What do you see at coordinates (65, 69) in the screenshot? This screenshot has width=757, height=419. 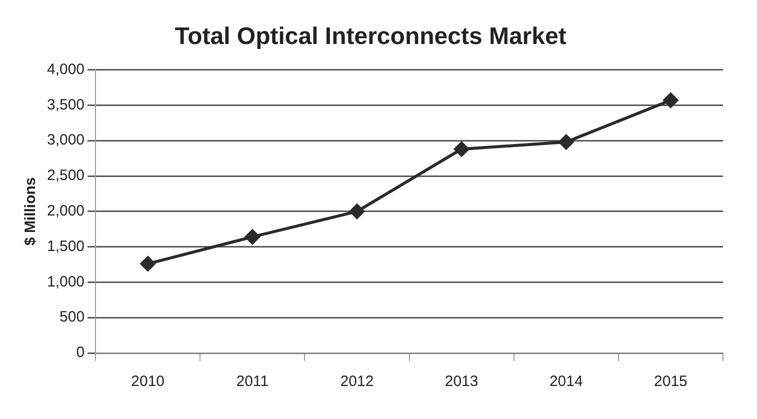 I see `y-tick-label: 4,000` at bounding box center [65, 69].